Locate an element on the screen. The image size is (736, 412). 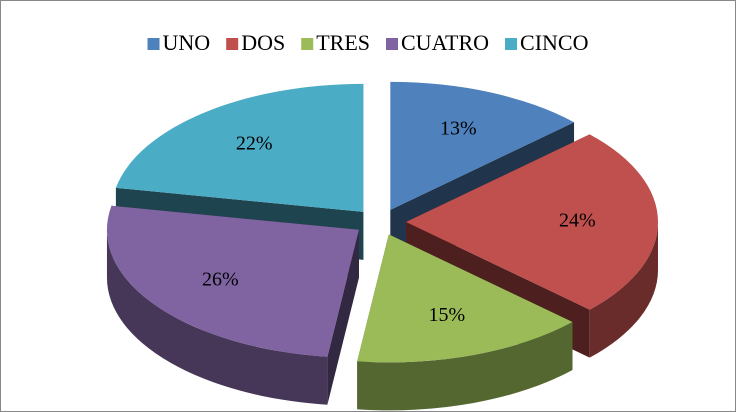
legend-label: CUATRO is located at coordinates (445, 42).